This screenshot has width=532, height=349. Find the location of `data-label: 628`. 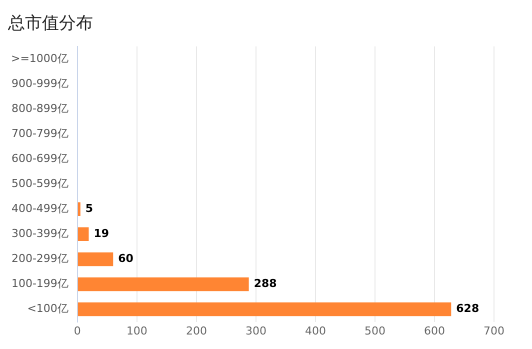

data-label: 628 is located at coordinates (468, 309).